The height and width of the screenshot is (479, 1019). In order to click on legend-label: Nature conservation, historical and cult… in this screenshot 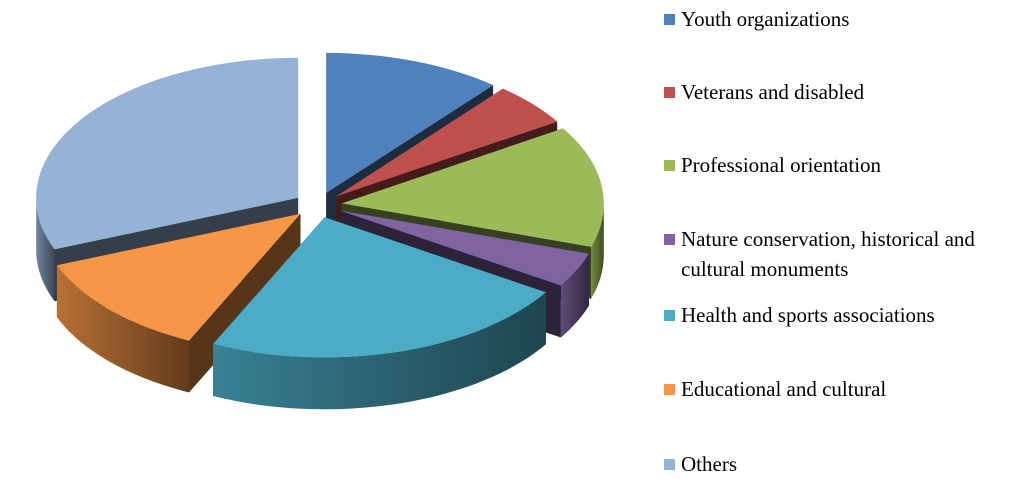, I will do `click(828, 254)`.